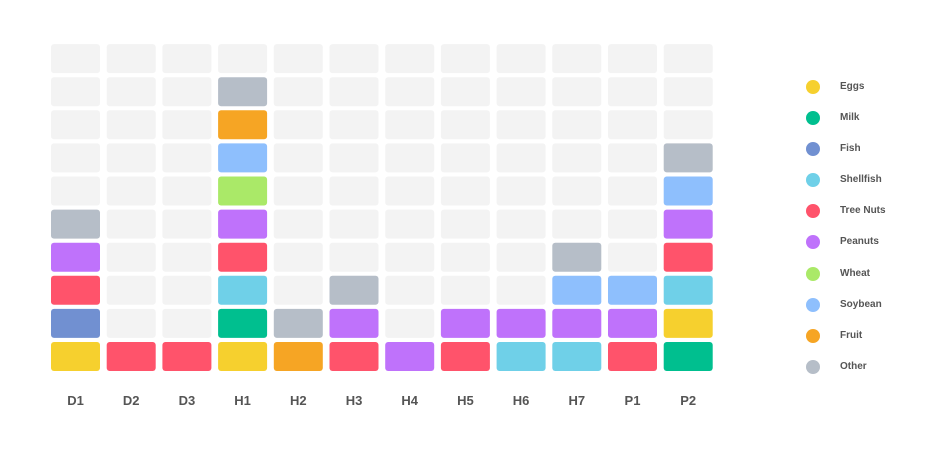  I want to click on block-d1-peanuts, so click(75, 257).